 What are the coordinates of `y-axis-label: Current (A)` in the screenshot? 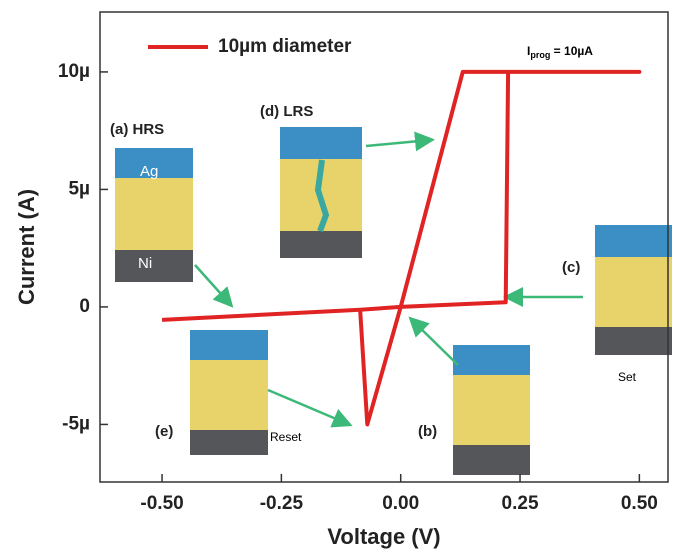 It's located at (26, 247).